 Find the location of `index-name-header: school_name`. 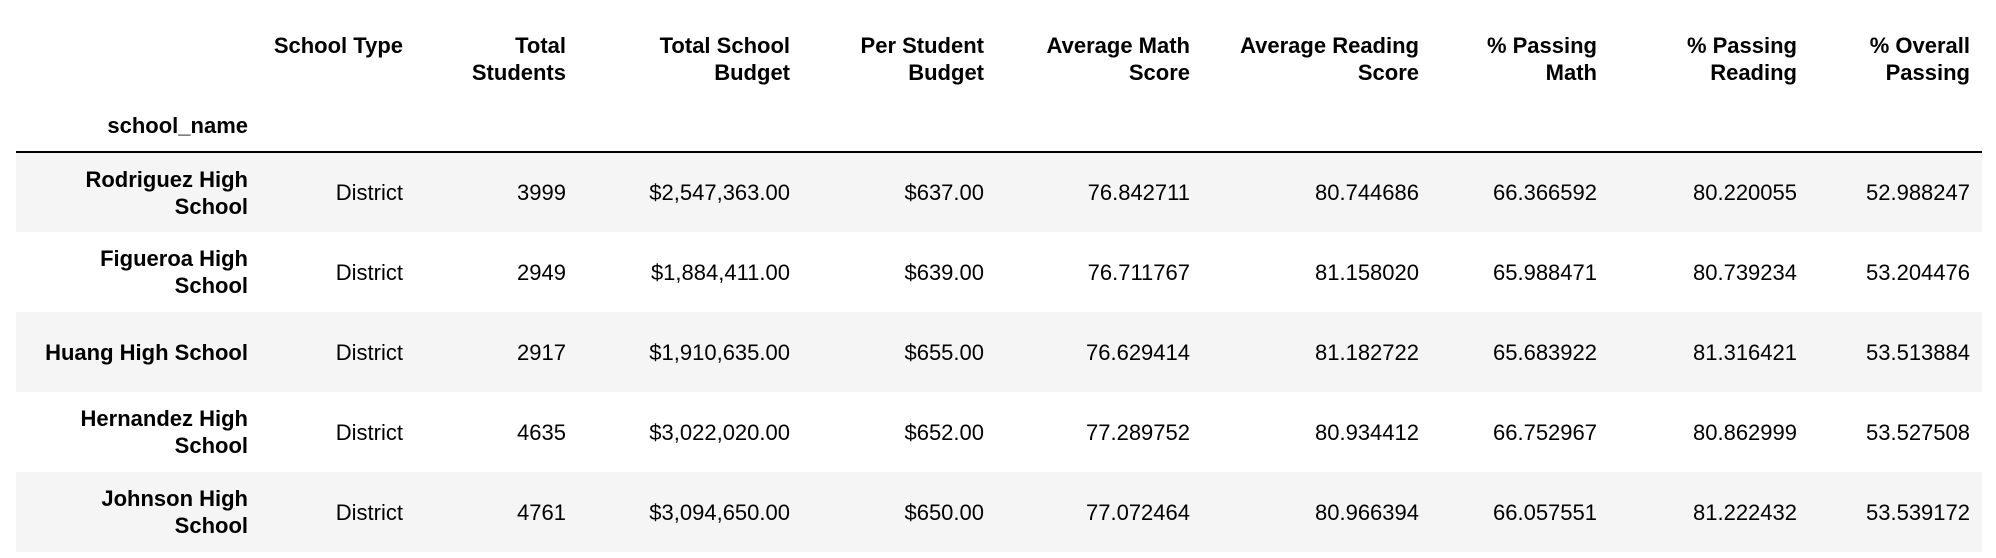

index-name-header: school_name is located at coordinates (138, 126).